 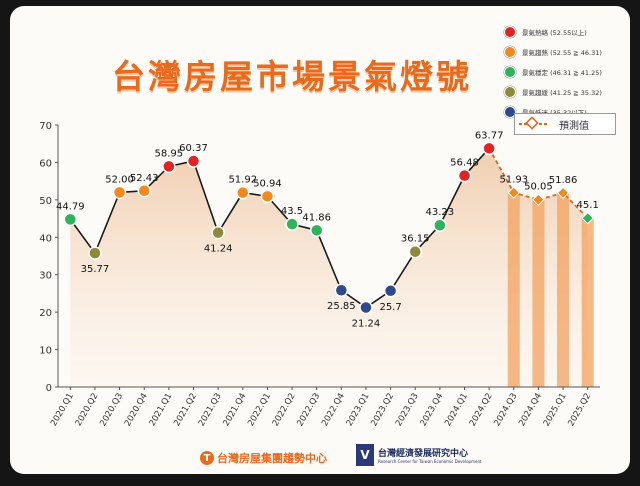 I want to click on data-label: 25.7, so click(x=390, y=307).